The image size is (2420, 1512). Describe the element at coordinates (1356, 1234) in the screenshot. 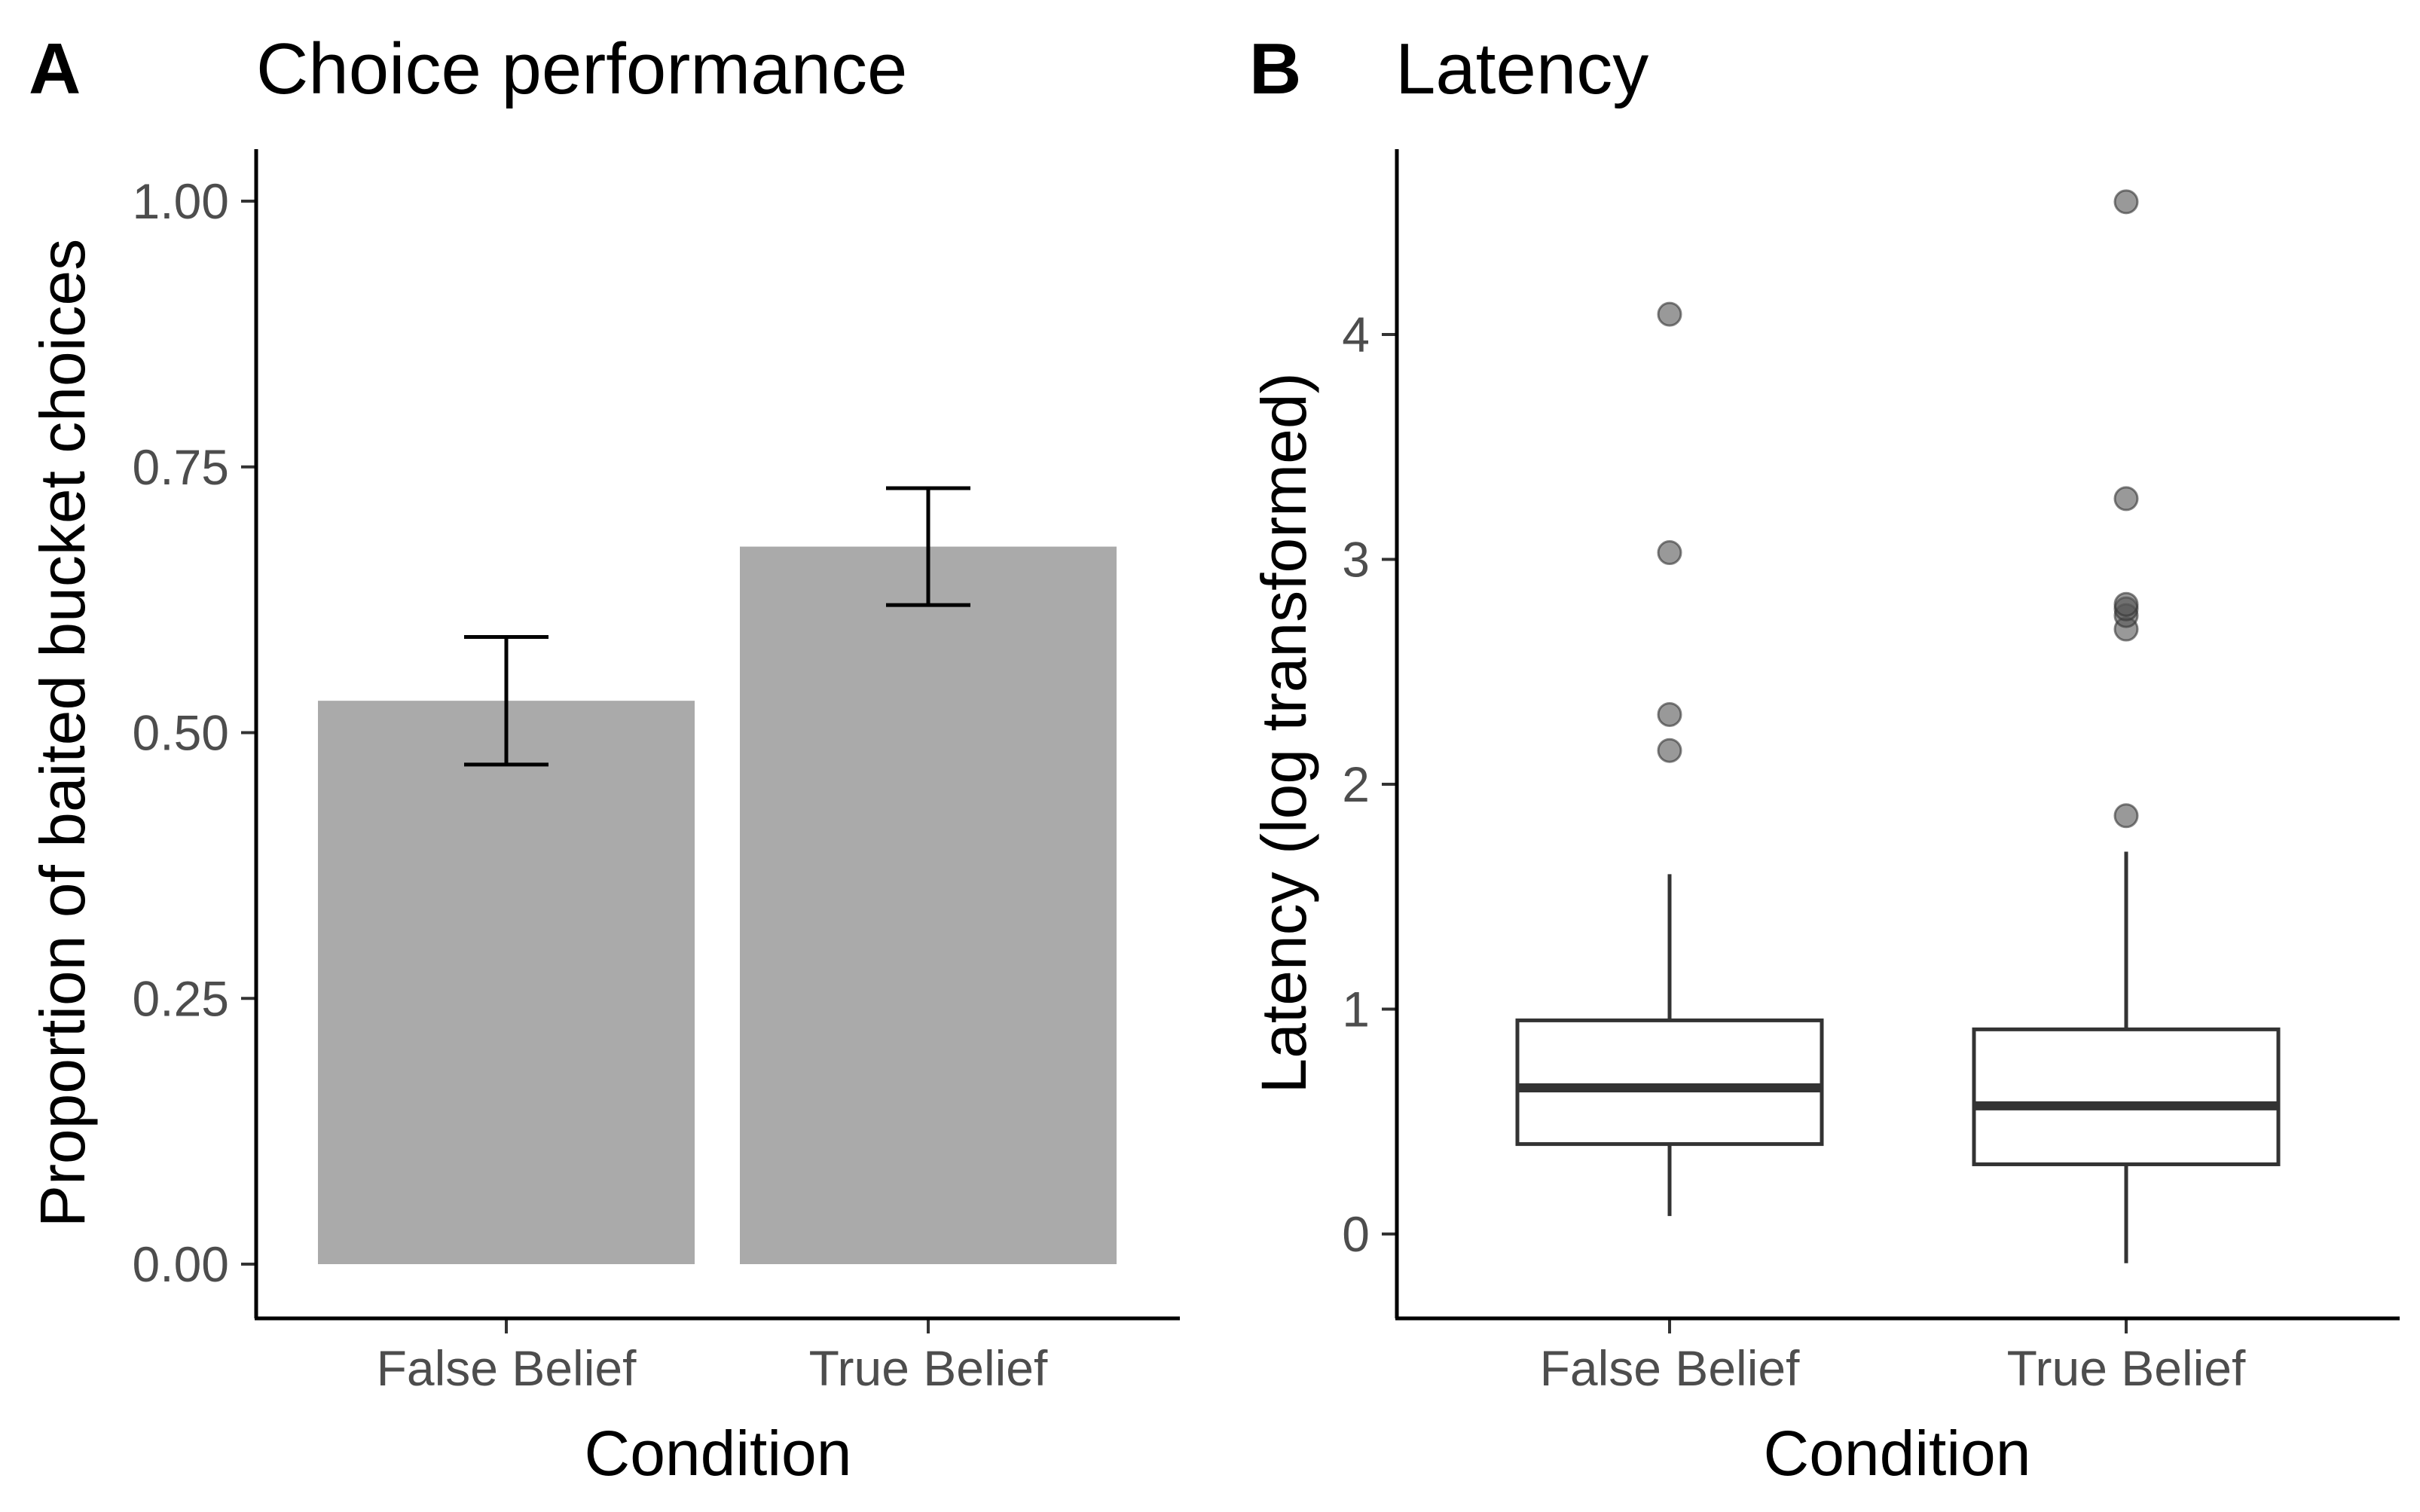

I see `panel-b-y-tick-label: 0` at that location.